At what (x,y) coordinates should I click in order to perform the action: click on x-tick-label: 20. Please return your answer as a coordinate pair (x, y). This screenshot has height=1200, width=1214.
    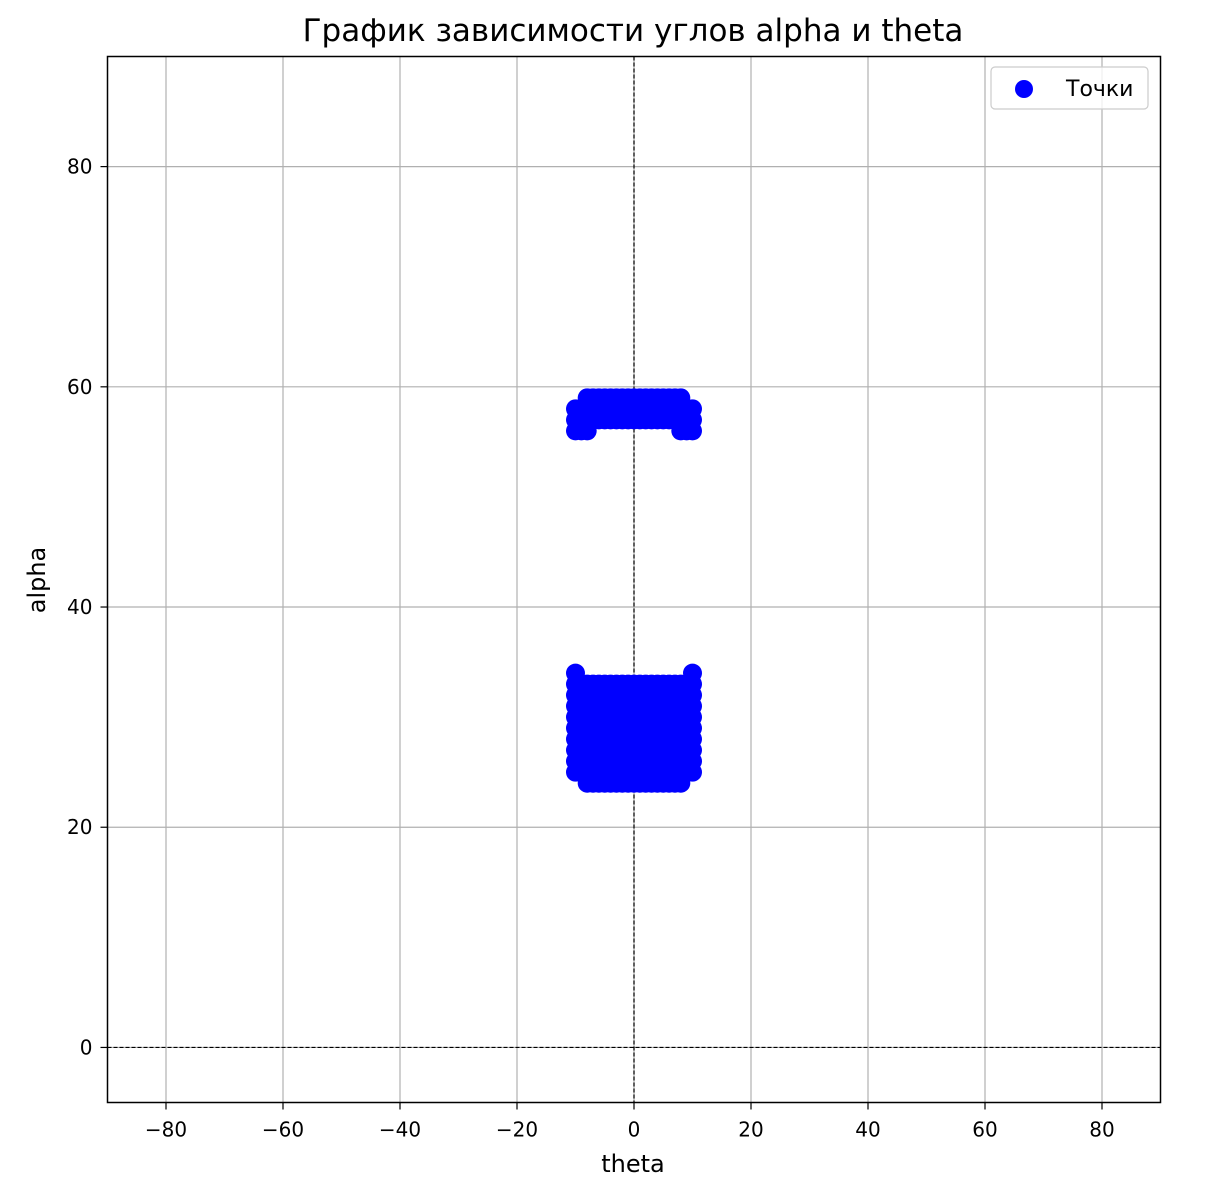
    Looking at the image, I should click on (750, 1130).